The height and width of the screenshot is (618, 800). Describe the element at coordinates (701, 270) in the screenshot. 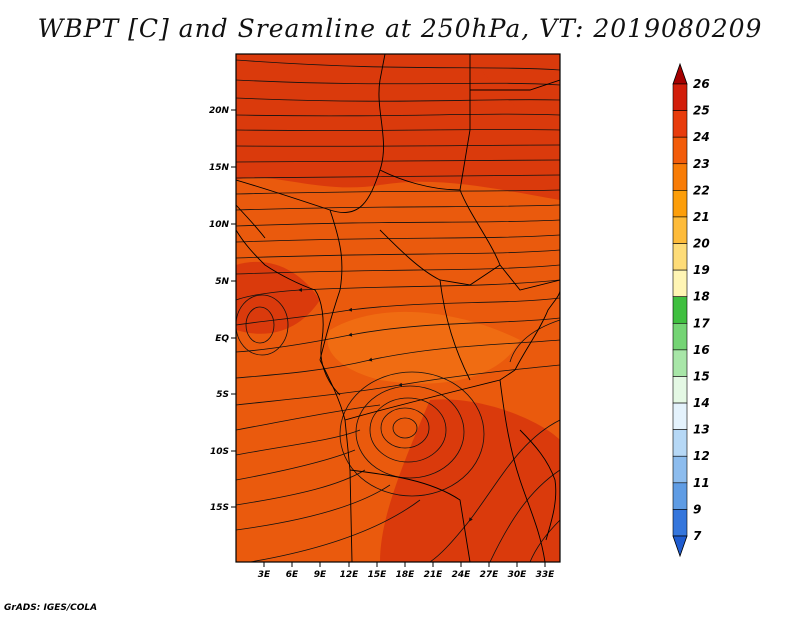

I see `colorbar-label: 19` at that location.